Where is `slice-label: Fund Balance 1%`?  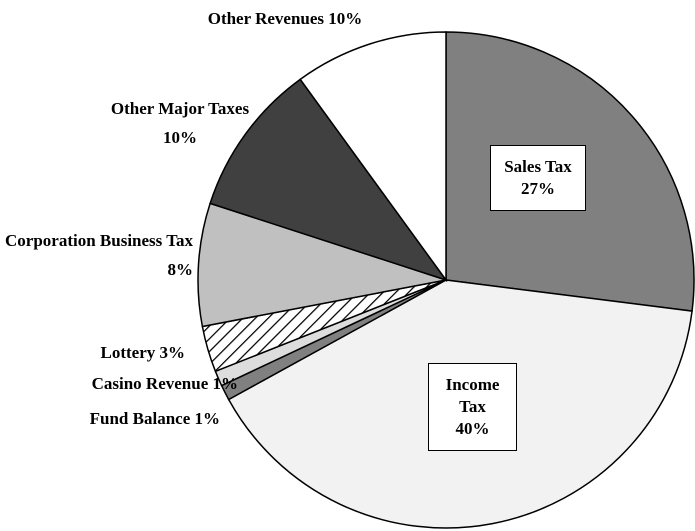
slice-label: Fund Balance 1% is located at coordinates (120, 418).